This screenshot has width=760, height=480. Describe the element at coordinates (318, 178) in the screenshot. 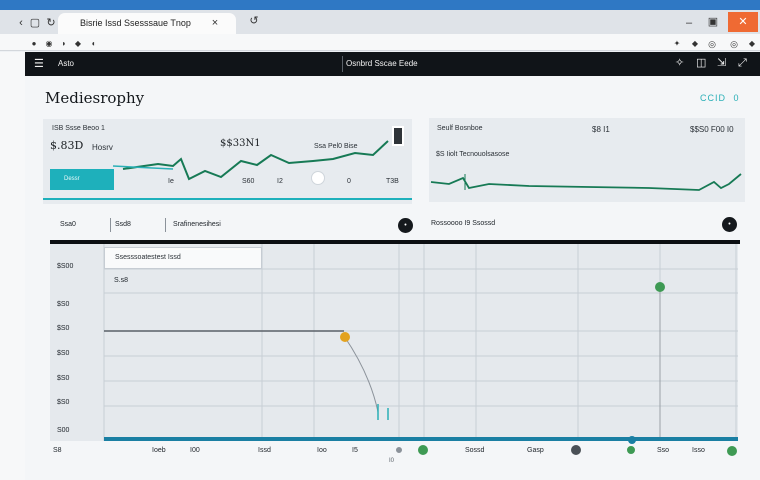

I see `card-a-slider-thumb` at that location.